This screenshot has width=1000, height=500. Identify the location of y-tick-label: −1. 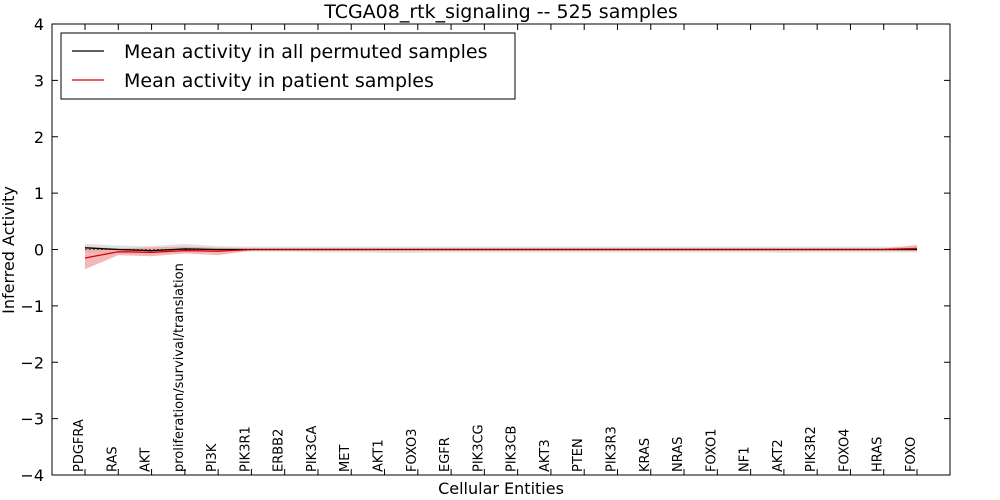
(32, 306).